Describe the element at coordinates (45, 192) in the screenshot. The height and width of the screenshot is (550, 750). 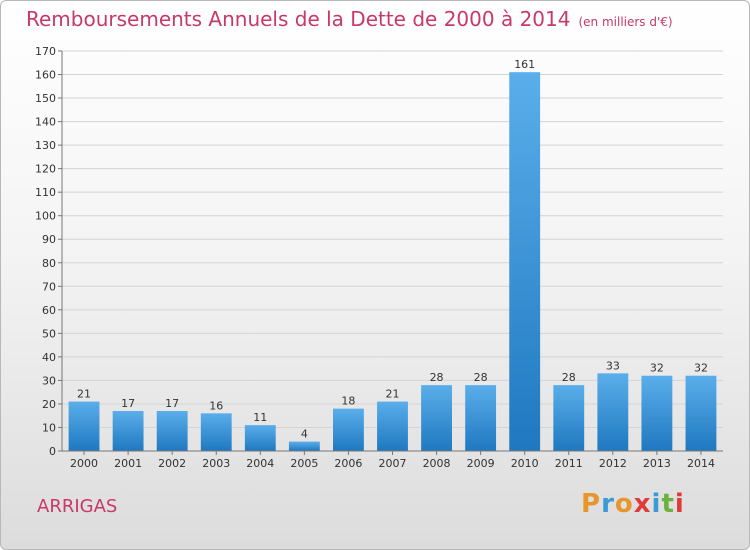
I see `y-tick-label: 110` at that location.